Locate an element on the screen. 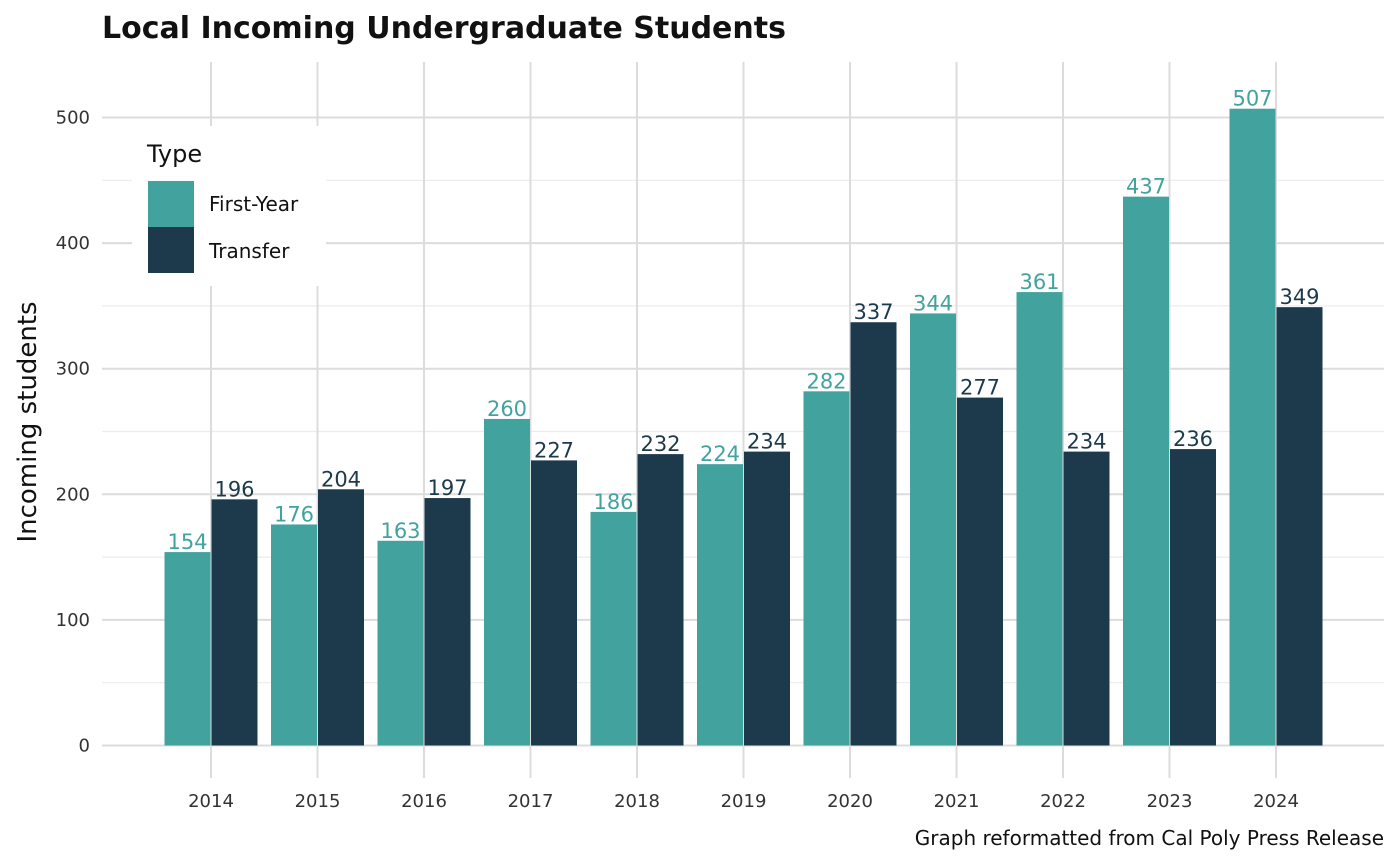  bar-transfer-2018 is located at coordinates (660, 600).